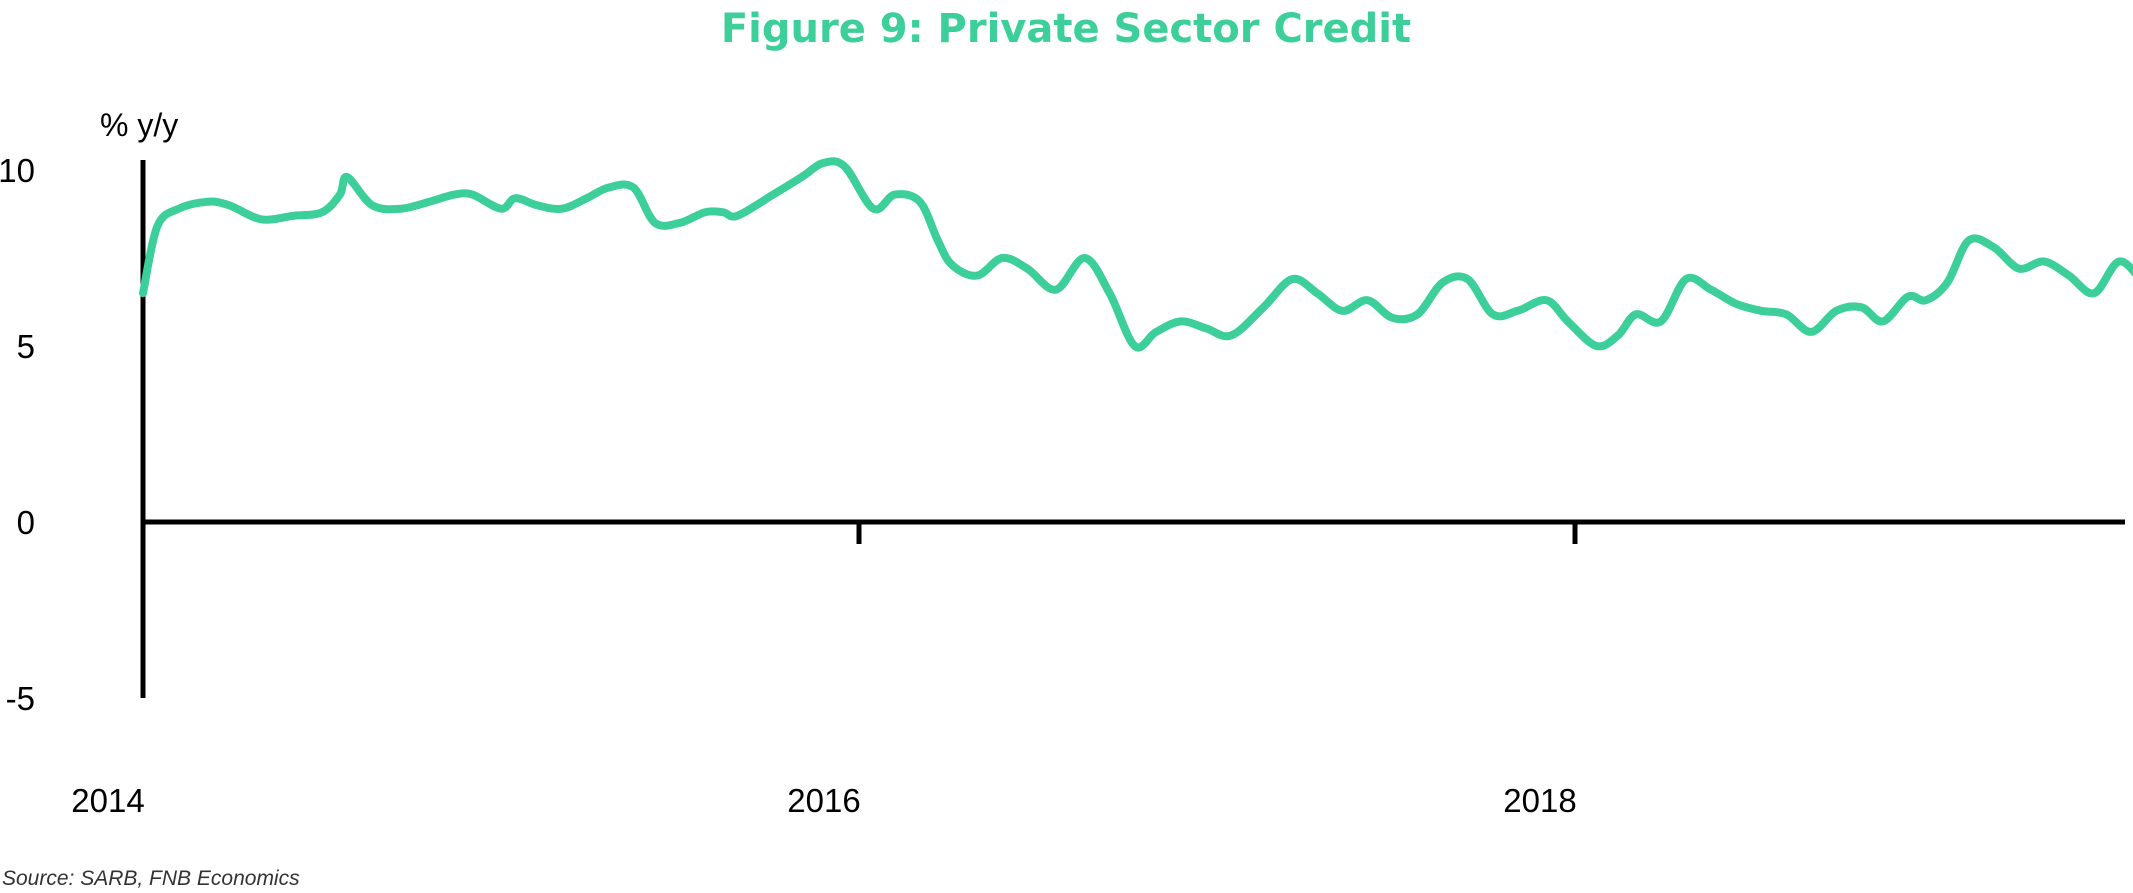  I want to click on x-axis-tick-labels: 201420162018202020222024, so click(823, 800).